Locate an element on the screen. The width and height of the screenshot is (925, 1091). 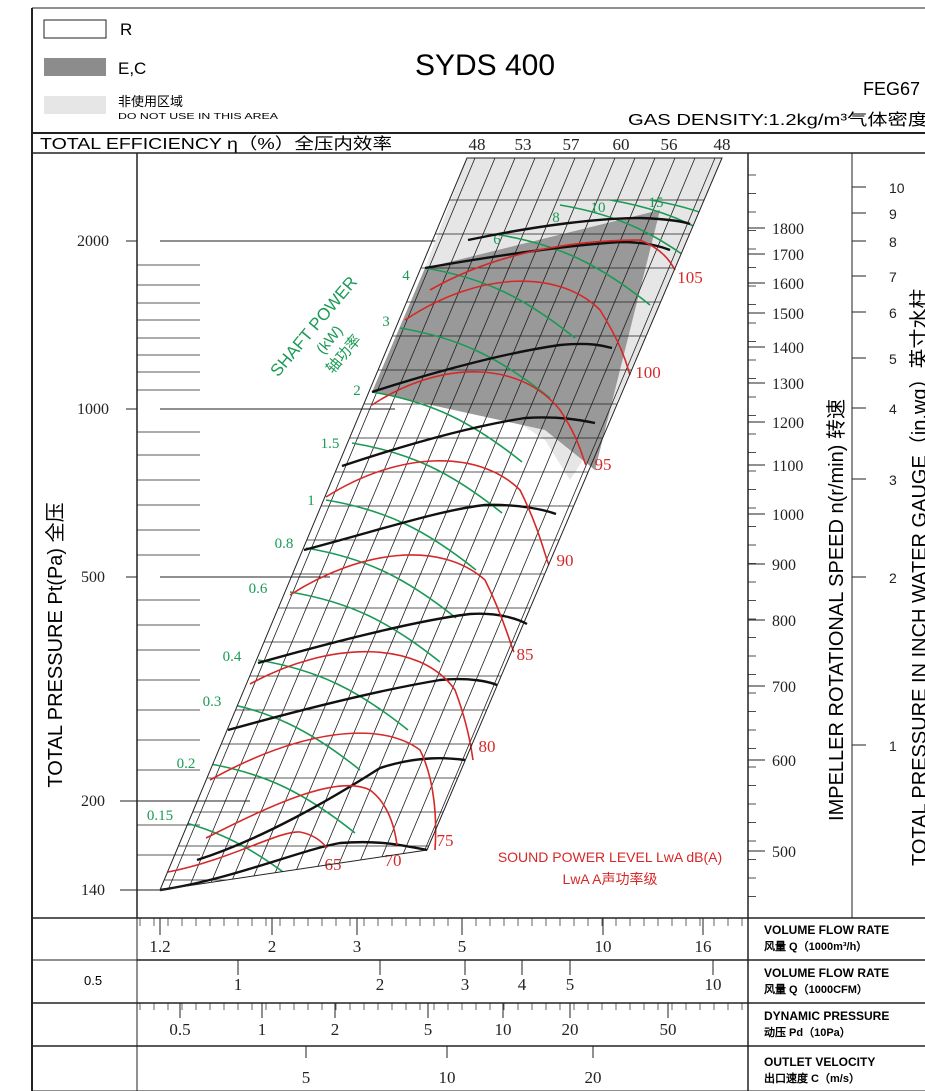
shaft-power-value: 1 is located at coordinates (311, 501).